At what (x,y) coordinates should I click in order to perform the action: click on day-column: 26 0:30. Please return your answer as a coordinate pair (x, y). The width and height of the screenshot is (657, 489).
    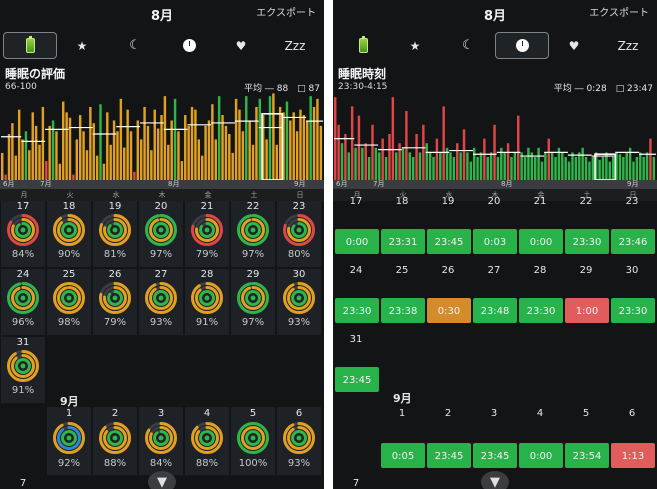
    Looking at the image, I should click on (449, 297).